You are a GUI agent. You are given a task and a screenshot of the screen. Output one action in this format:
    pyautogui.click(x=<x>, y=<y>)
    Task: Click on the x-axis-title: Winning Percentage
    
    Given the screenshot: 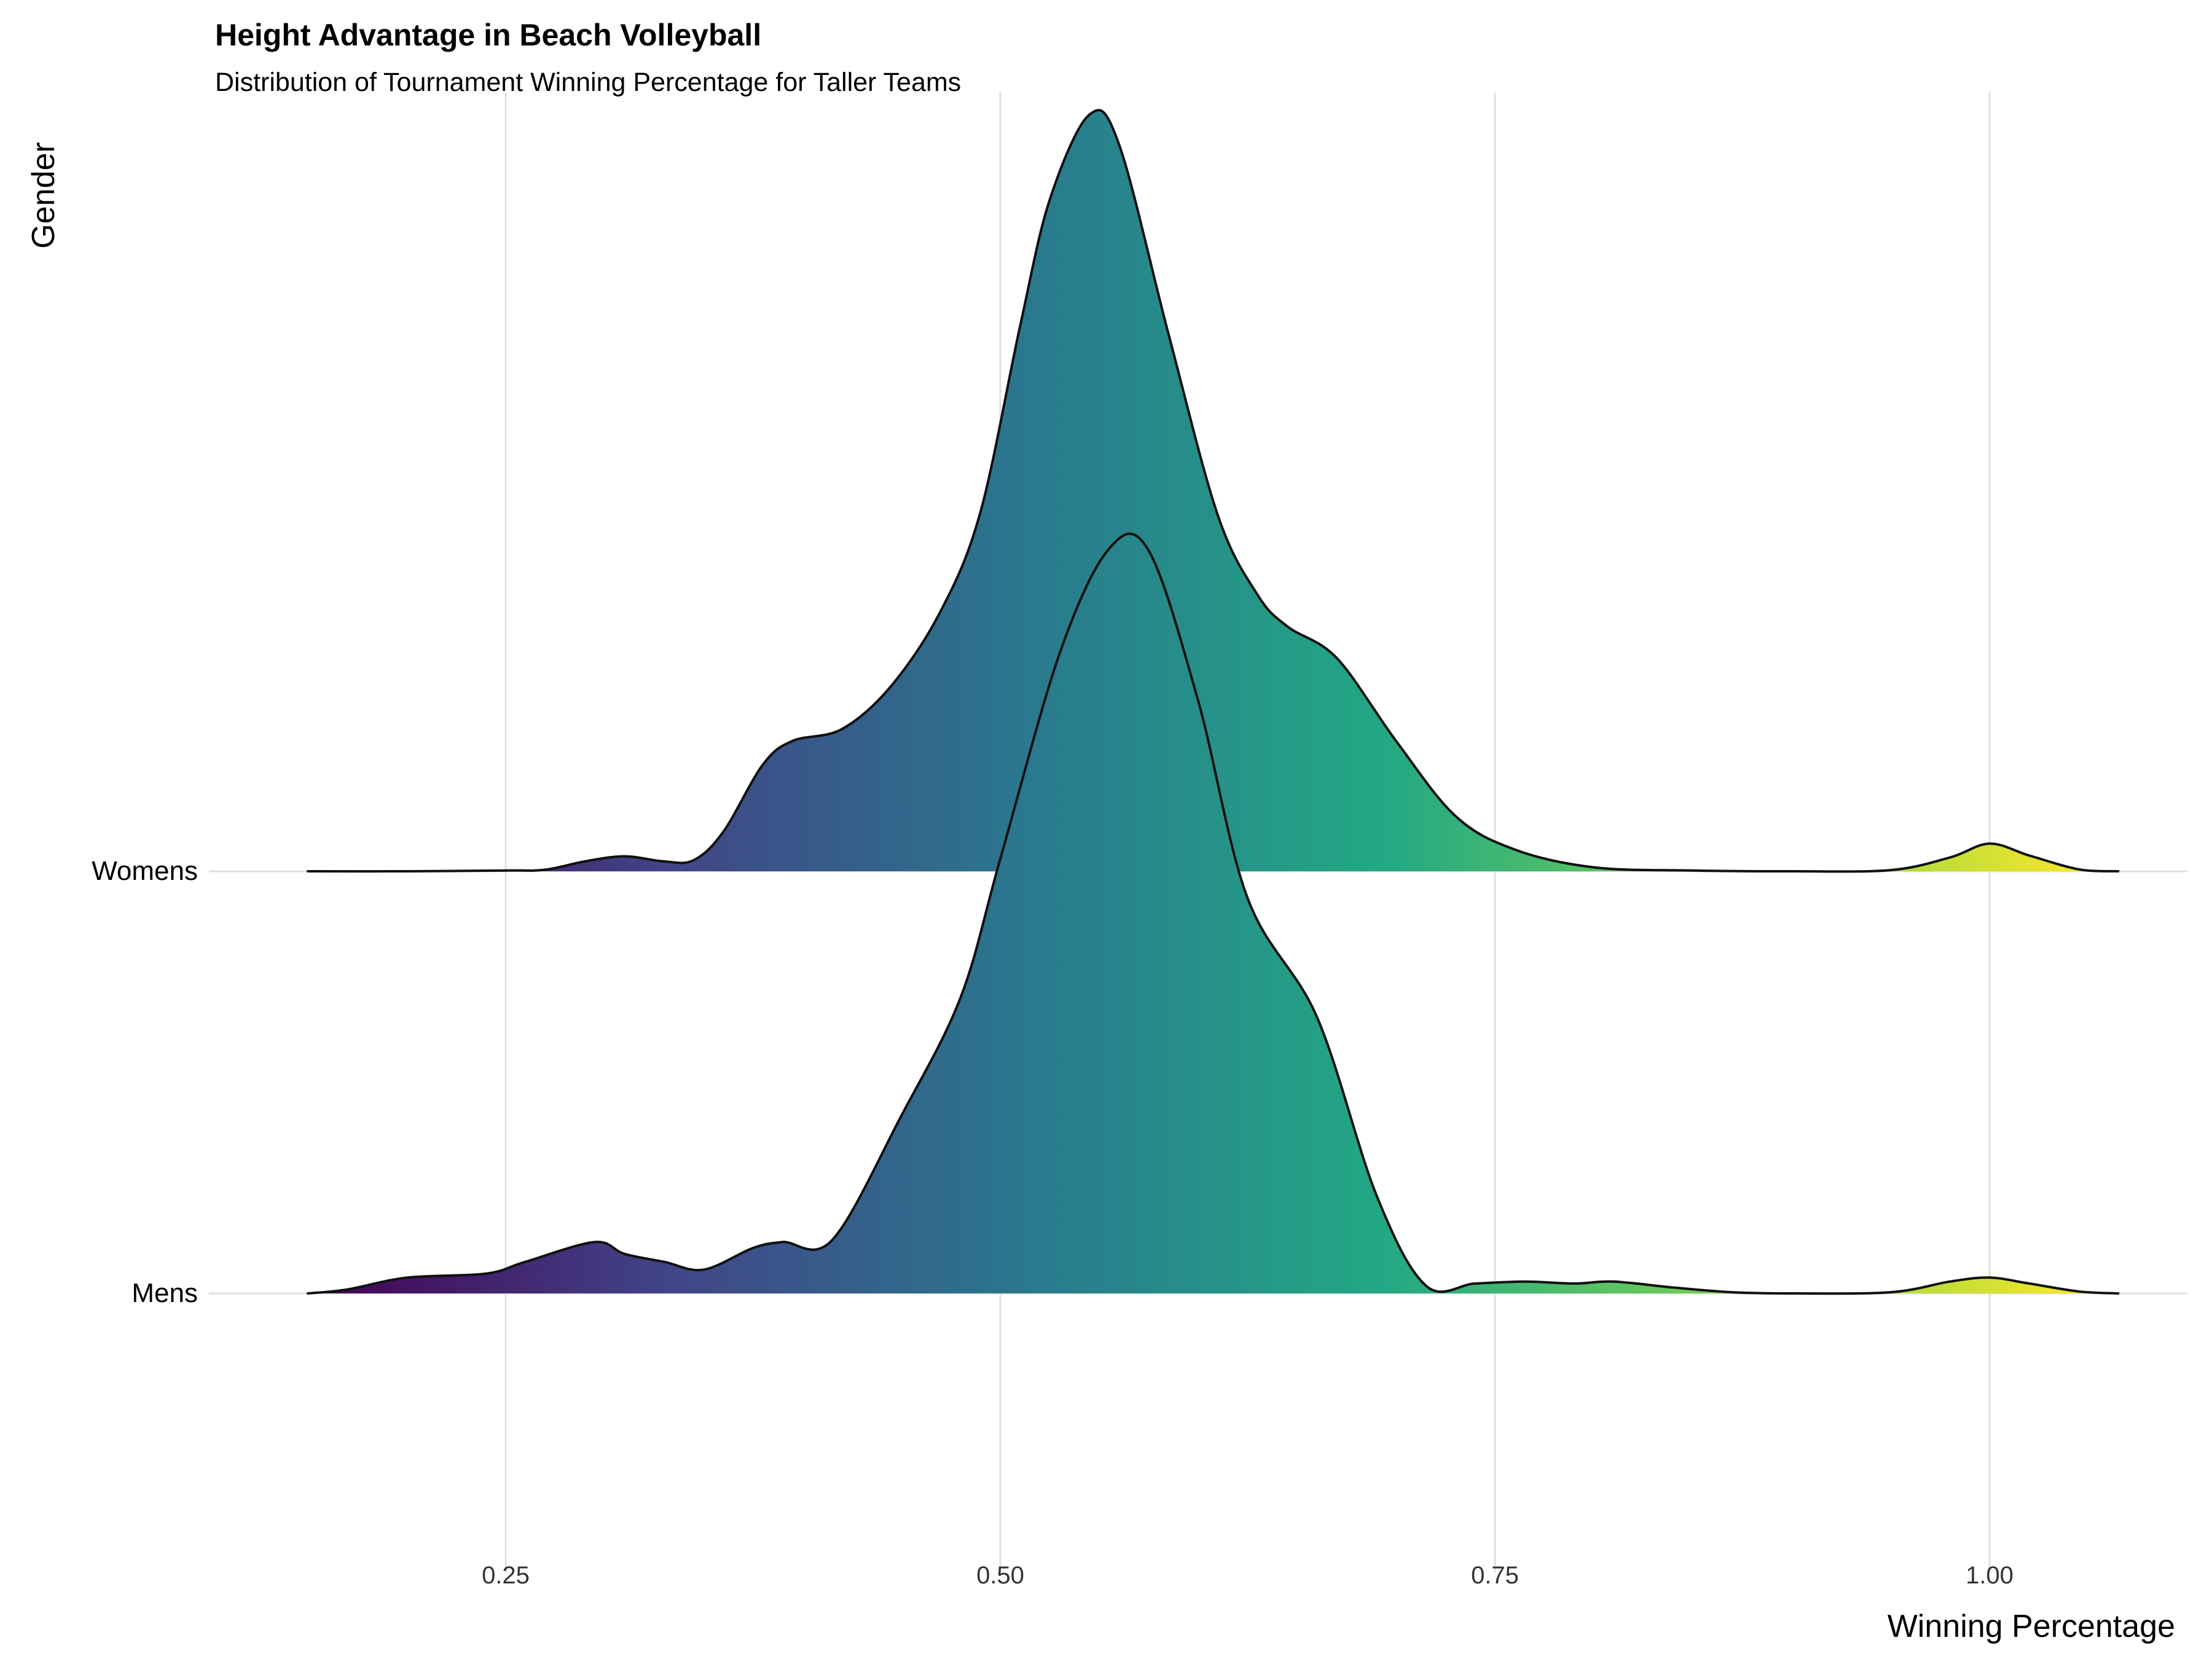 What is the action you would take?
    pyautogui.click(x=2031, y=1626)
    